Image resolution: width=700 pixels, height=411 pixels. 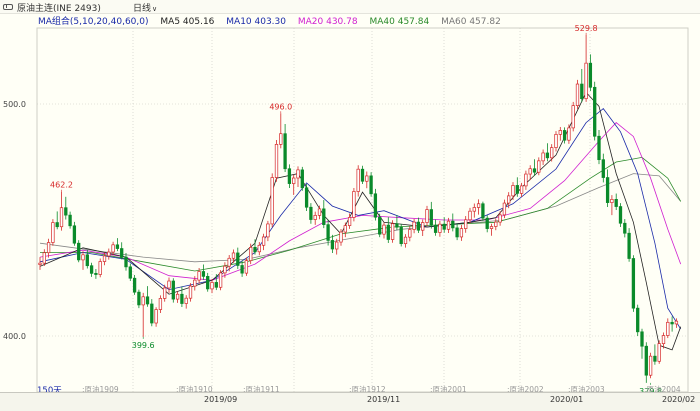 What do you see at coordinates (145, 7) in the screenshot?
I see `period-selector: 日线∨` at bounding box center [145, 7].